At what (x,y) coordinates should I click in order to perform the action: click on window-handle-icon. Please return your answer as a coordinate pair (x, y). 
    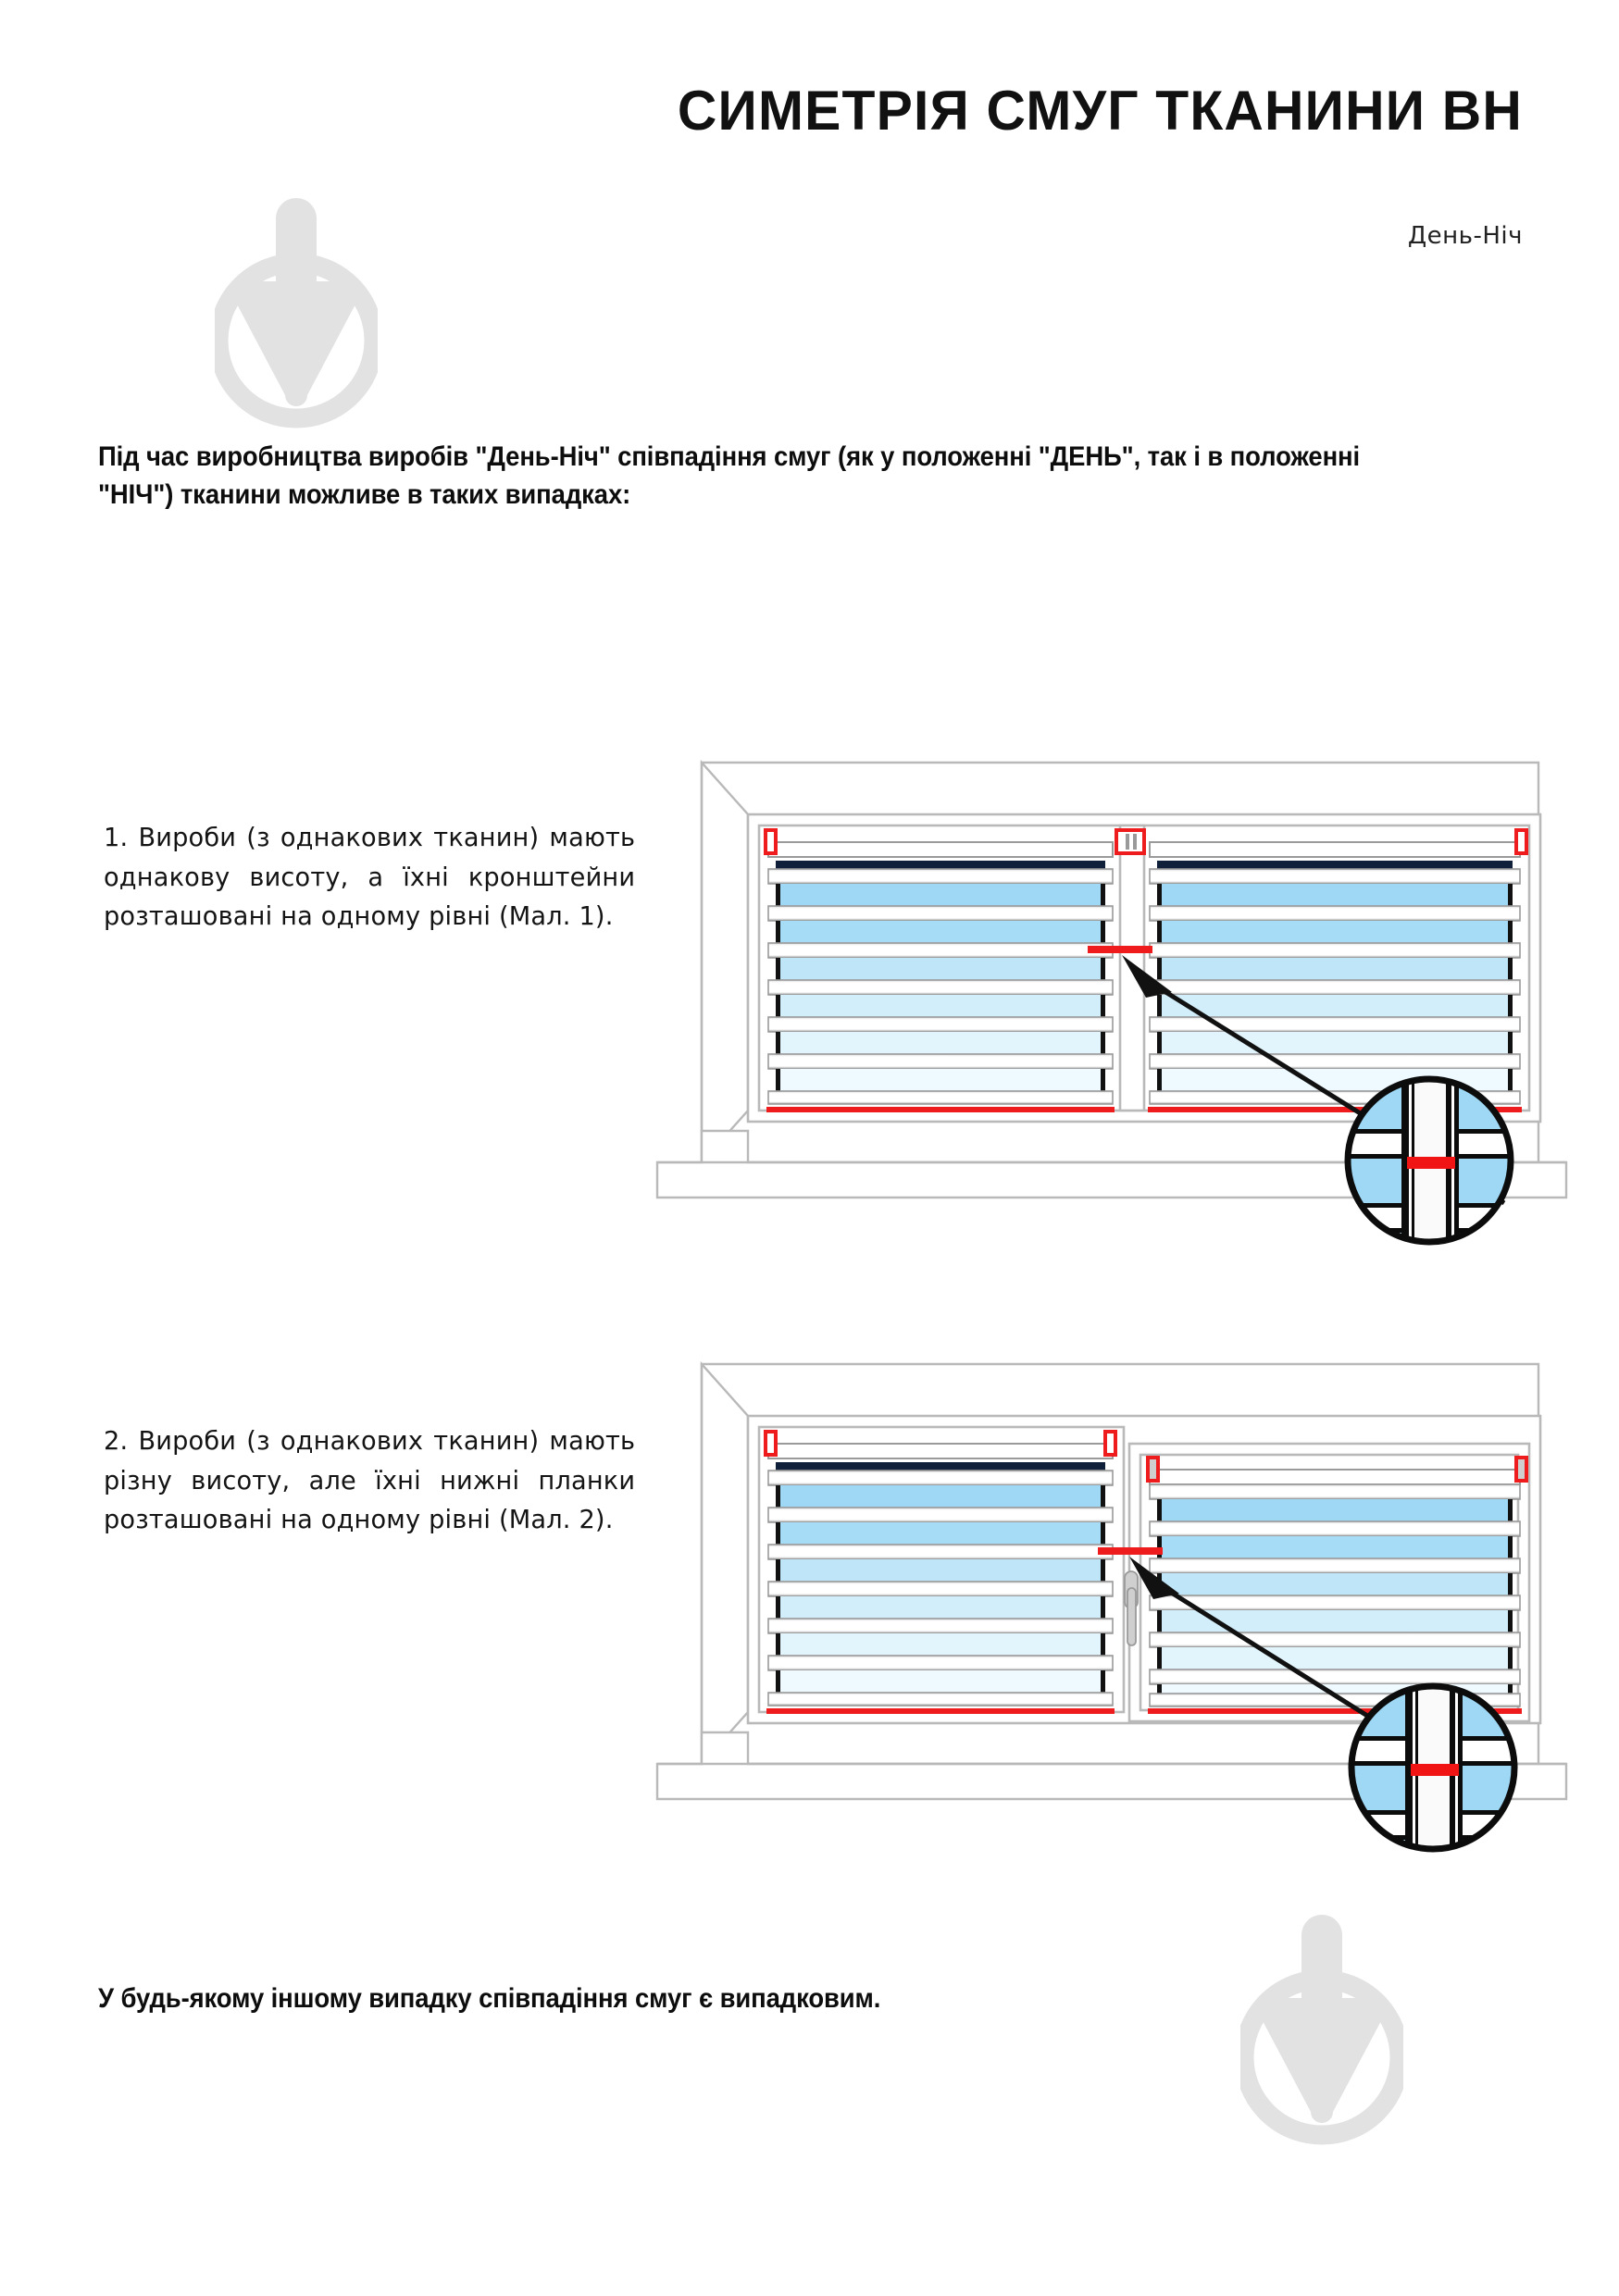
    Looking at the image, I should click on (1132, 1608).